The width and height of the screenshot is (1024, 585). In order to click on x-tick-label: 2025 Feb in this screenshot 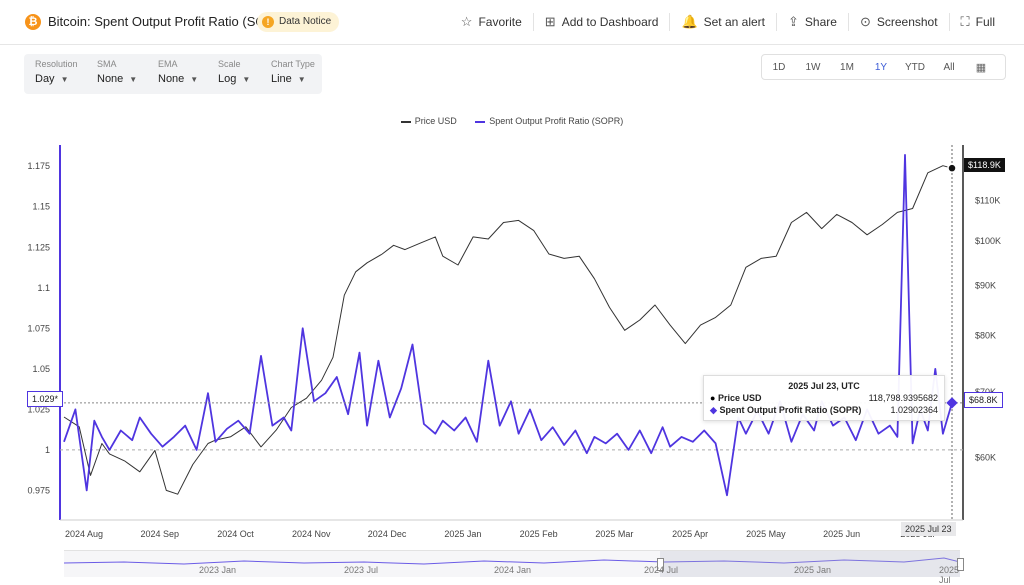, I will do `click(539, 534)`.